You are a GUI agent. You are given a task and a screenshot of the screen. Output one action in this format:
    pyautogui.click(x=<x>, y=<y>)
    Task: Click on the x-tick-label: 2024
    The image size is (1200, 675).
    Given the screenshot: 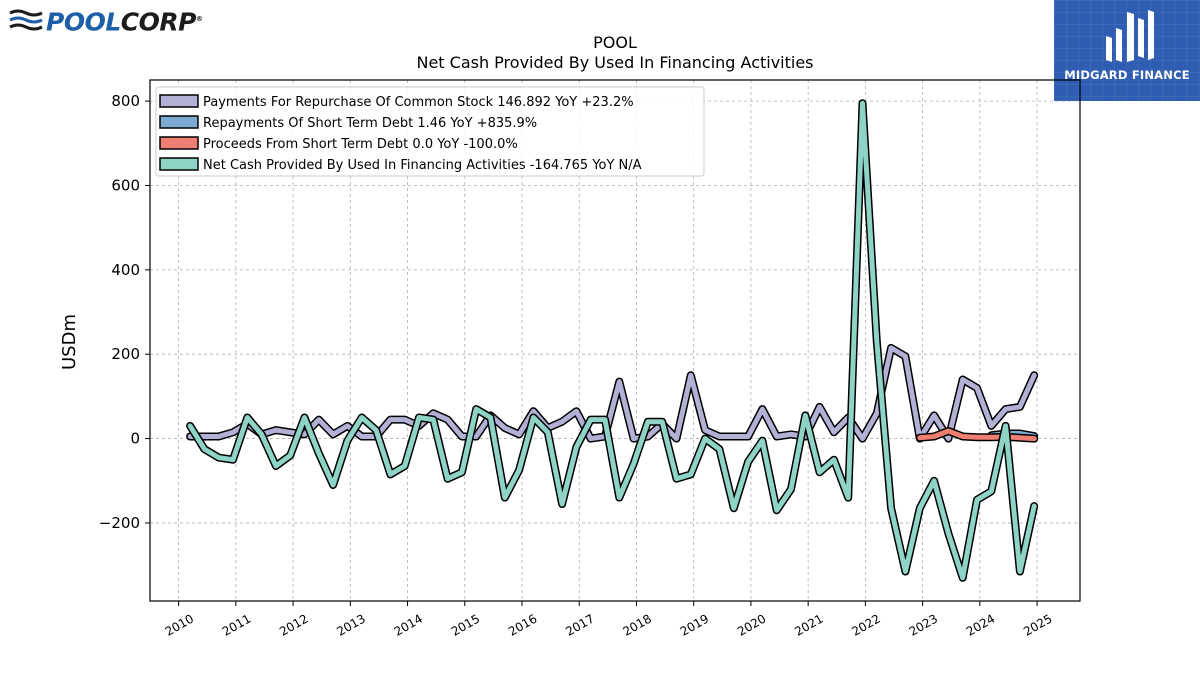 What is the action you would take?
    pyautogui.click(x=980, y=624)
    